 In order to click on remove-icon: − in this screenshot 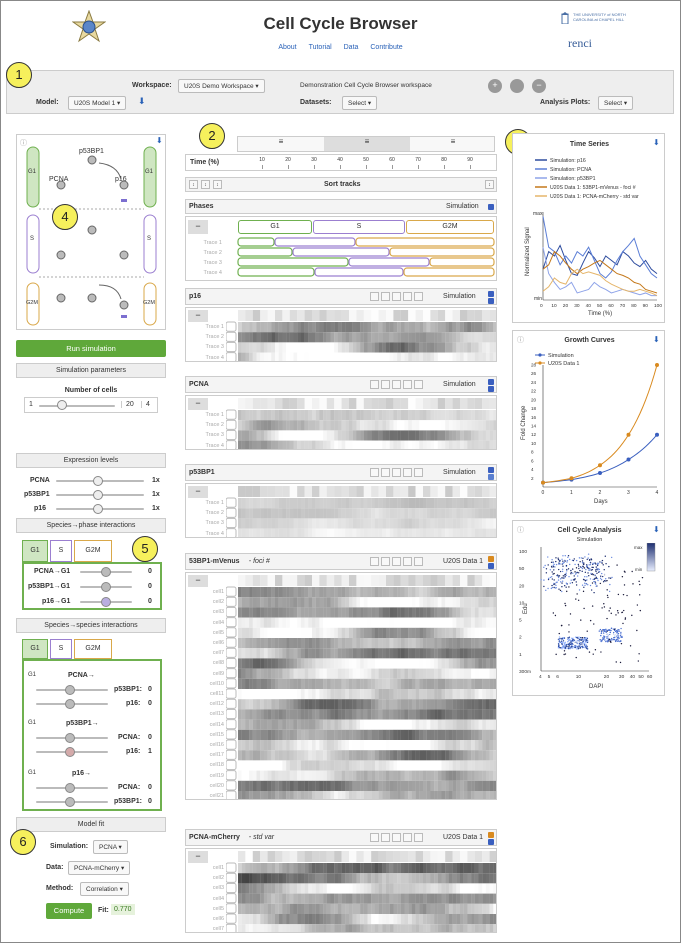, I will do `click(539, 86)`.